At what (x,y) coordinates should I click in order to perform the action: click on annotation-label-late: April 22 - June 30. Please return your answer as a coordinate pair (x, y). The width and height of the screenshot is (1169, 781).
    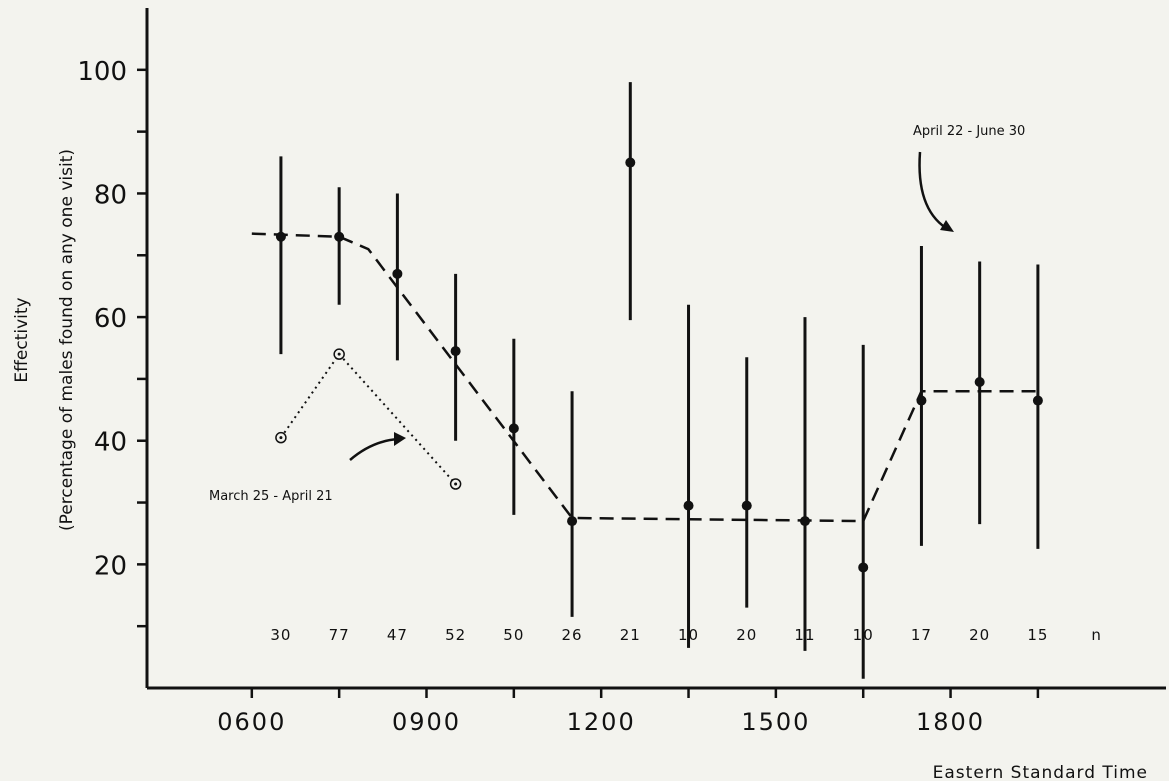
    Looking at the image, I should click on (969, 131).